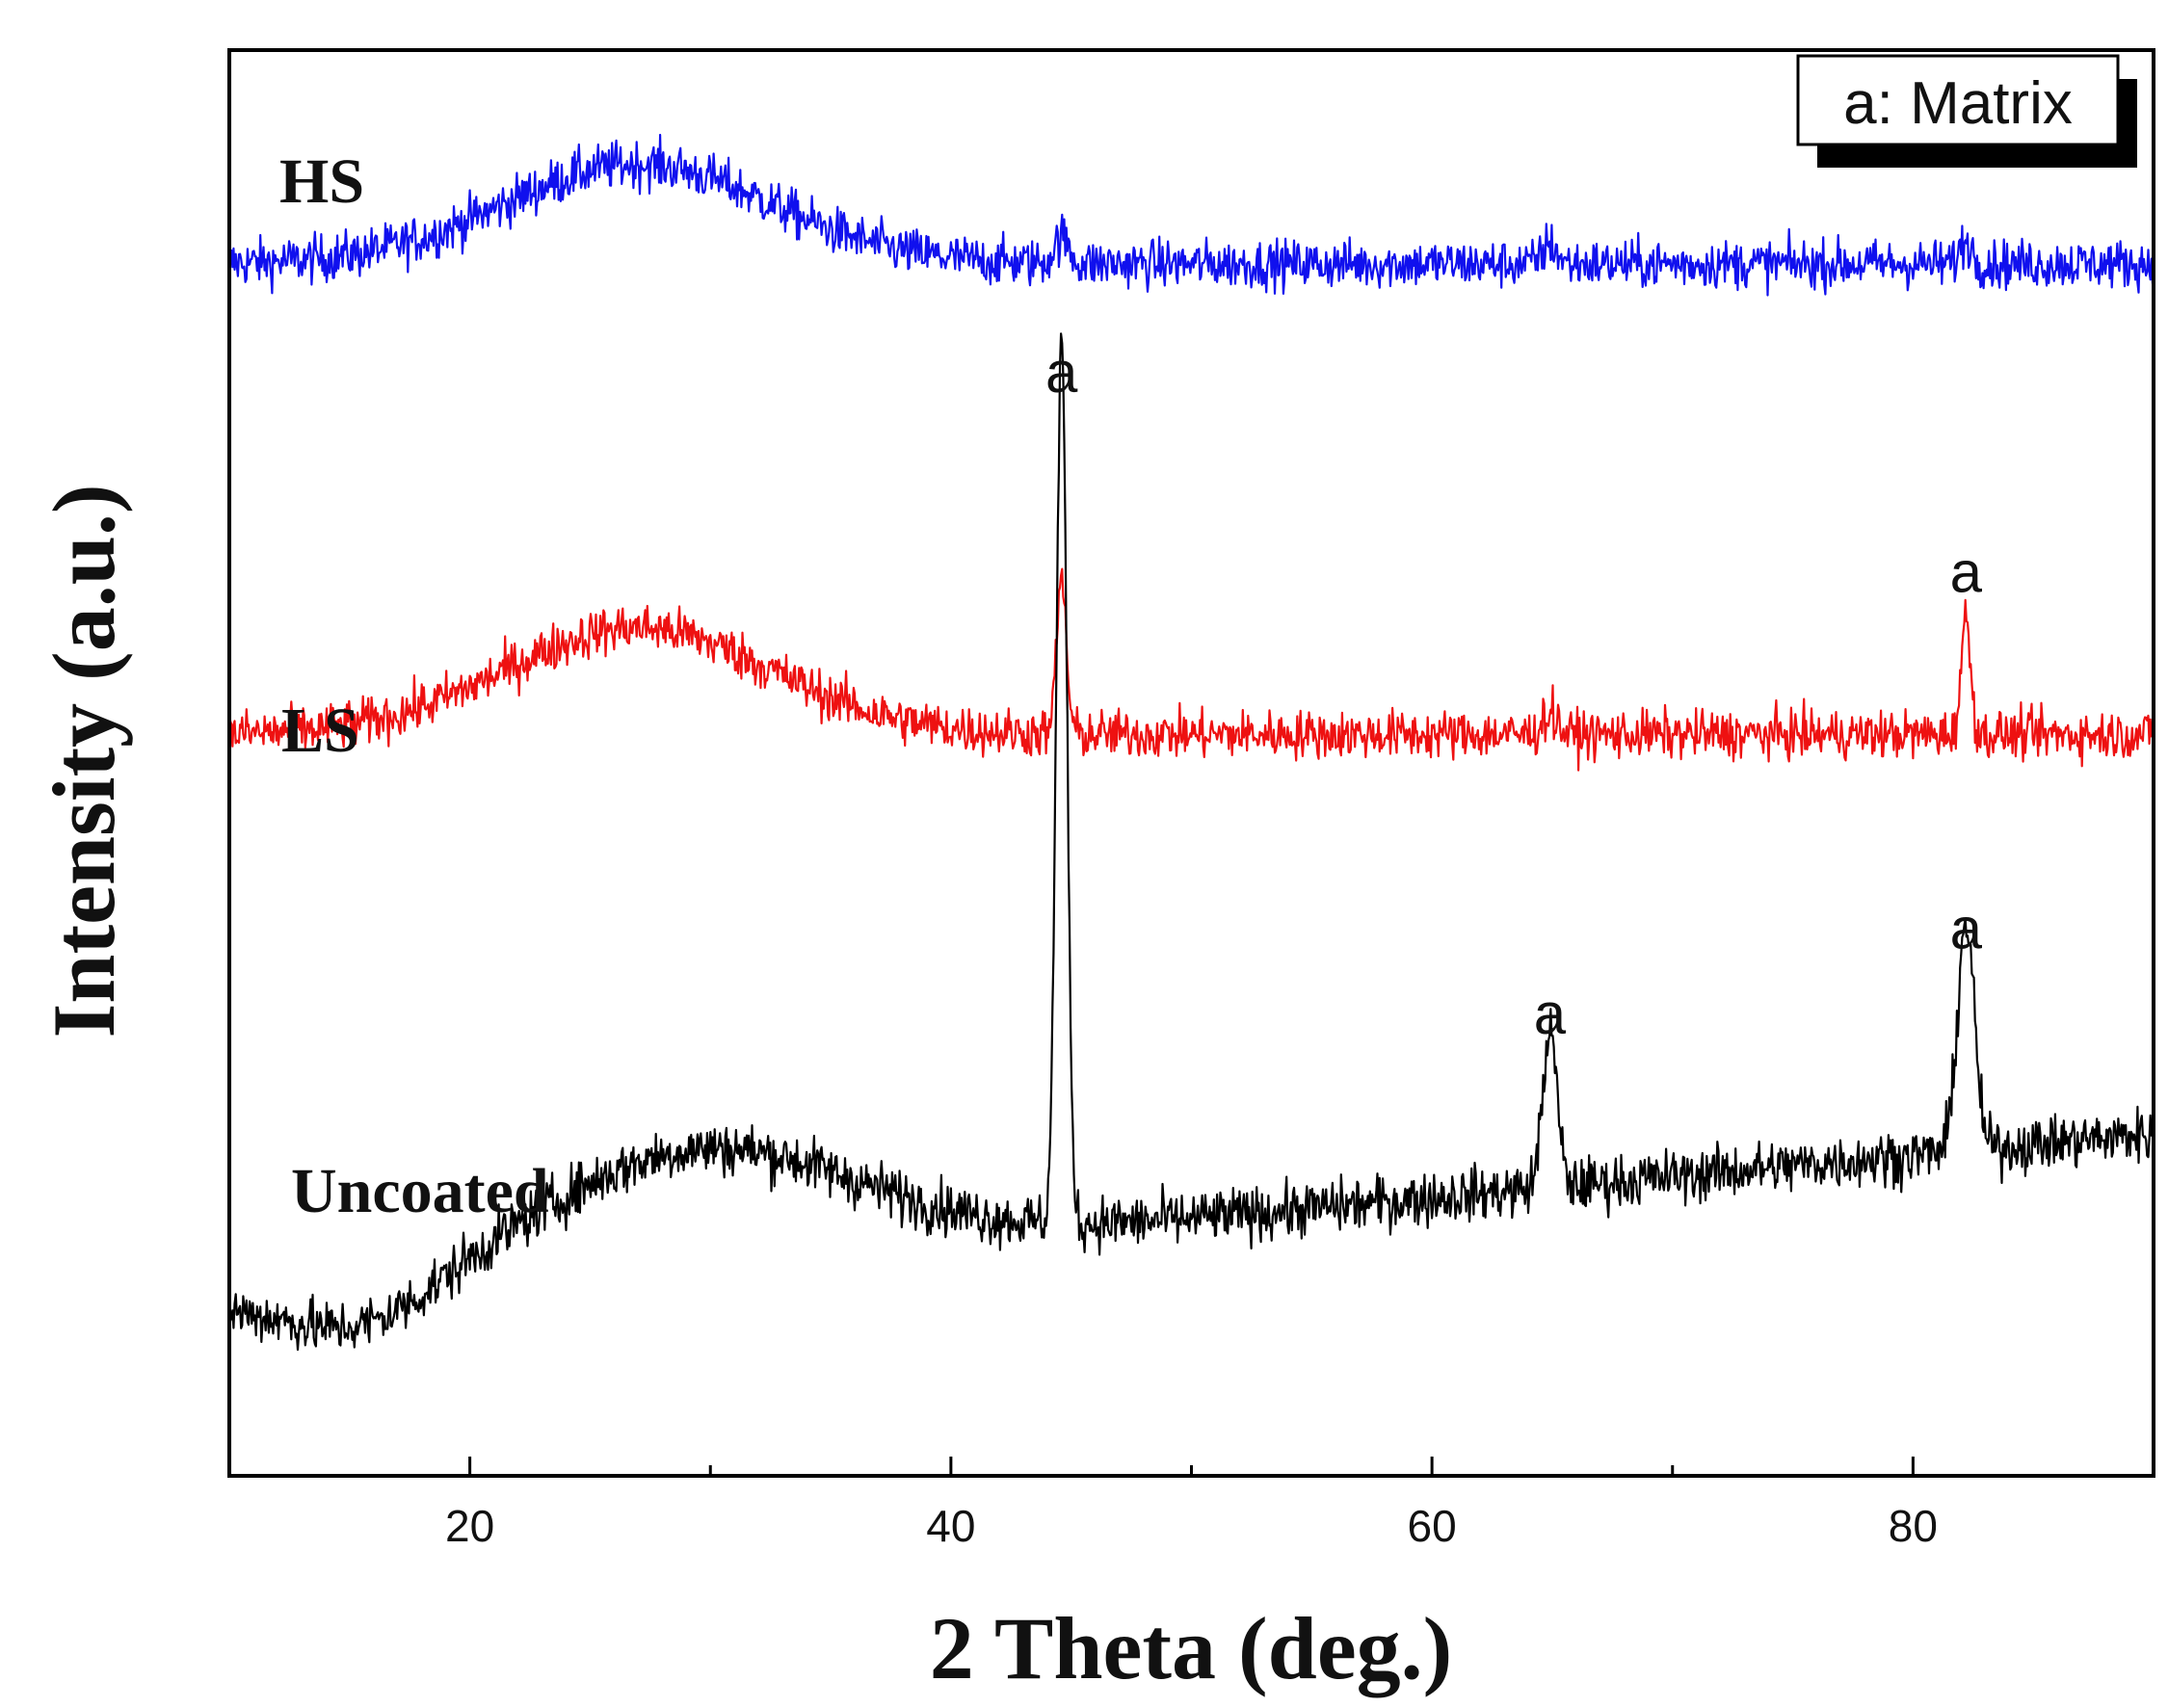 The image size is (2168, 1708). I want to click on series-label-hs: HS, so click(322, 182).